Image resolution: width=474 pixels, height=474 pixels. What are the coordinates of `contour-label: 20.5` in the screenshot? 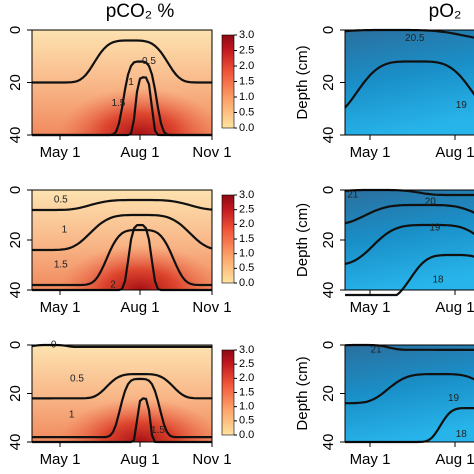 It's located at (415, 38).